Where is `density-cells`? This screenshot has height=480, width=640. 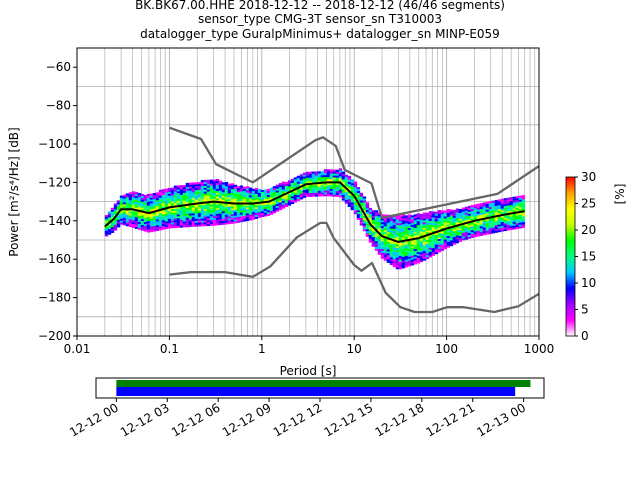
density-cells is located at coordinates (315, 219).